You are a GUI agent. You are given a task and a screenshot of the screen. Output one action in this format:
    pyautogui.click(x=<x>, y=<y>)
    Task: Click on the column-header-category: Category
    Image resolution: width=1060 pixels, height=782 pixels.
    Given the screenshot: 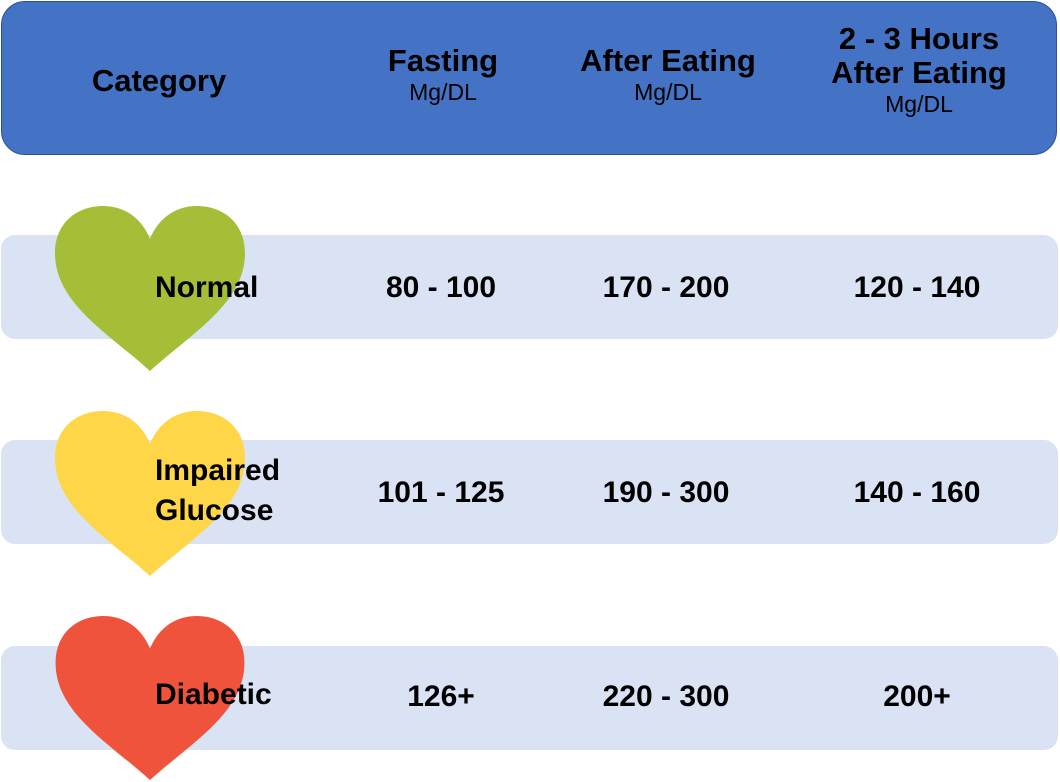 What is the action you would take?
    pyautogui.click(x=159, y=81)
    